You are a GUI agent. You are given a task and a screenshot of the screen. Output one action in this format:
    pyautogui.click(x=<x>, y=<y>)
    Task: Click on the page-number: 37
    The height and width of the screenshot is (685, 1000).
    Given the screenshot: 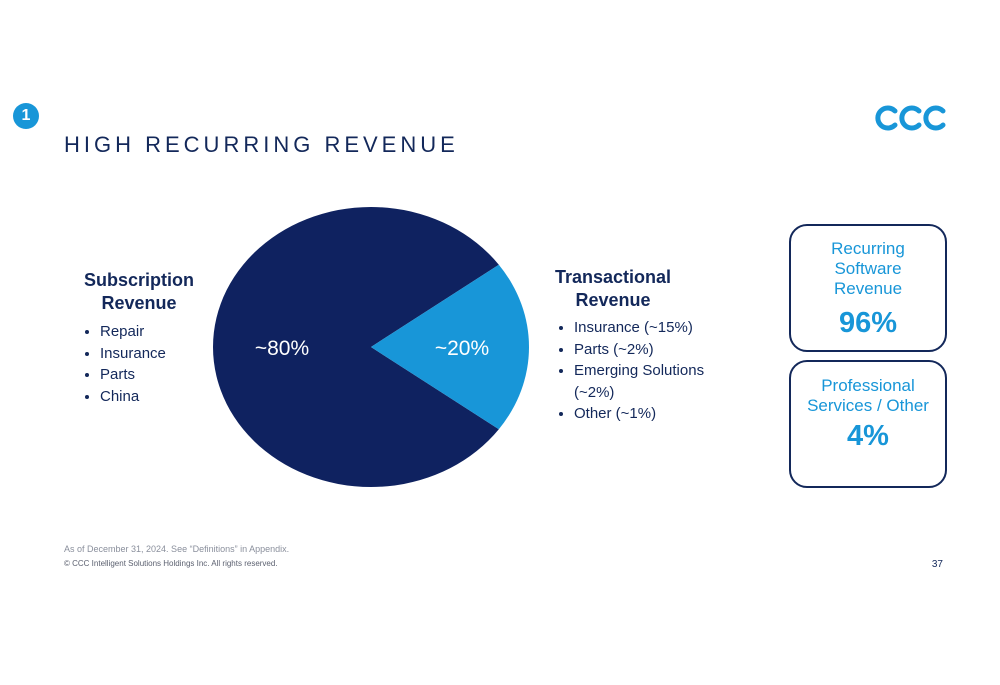 What is the action you would take?
    pyautogui.click(x=937, y=564)
    